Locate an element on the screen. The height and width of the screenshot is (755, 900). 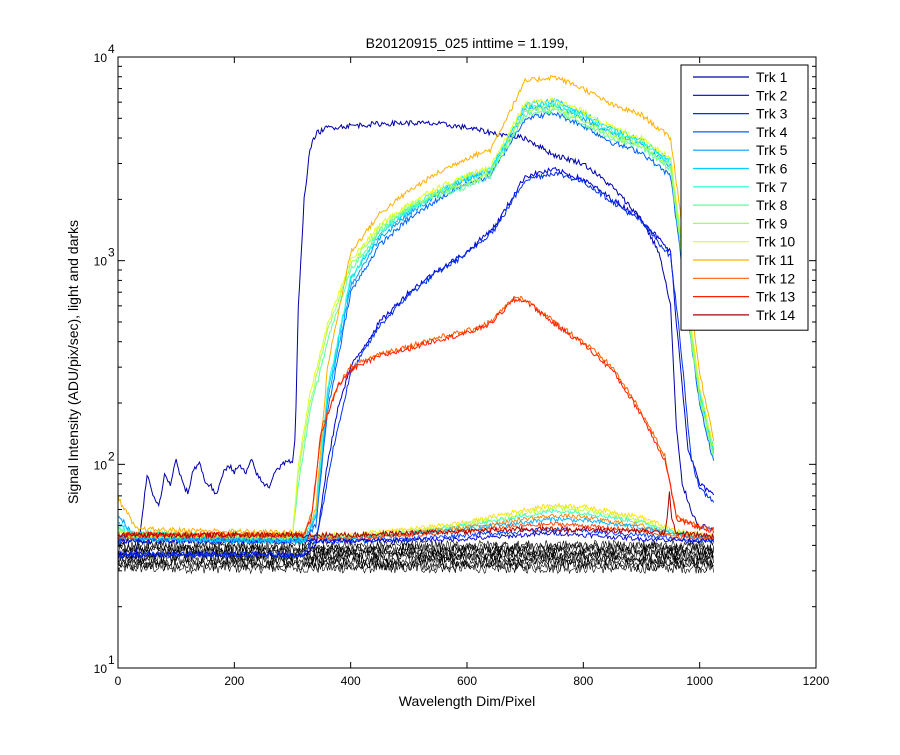
y-tick-exponent: 4 is located at coordinates (111, 49).